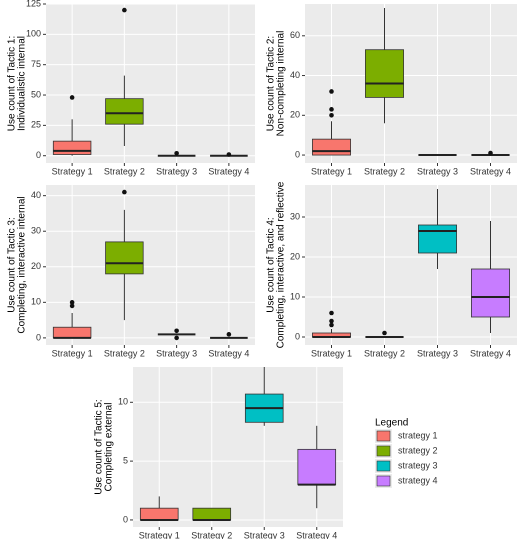 The height and width of the screenshot is (539, 520). I want to click on y-tick-label: 60, so click(295, 35).